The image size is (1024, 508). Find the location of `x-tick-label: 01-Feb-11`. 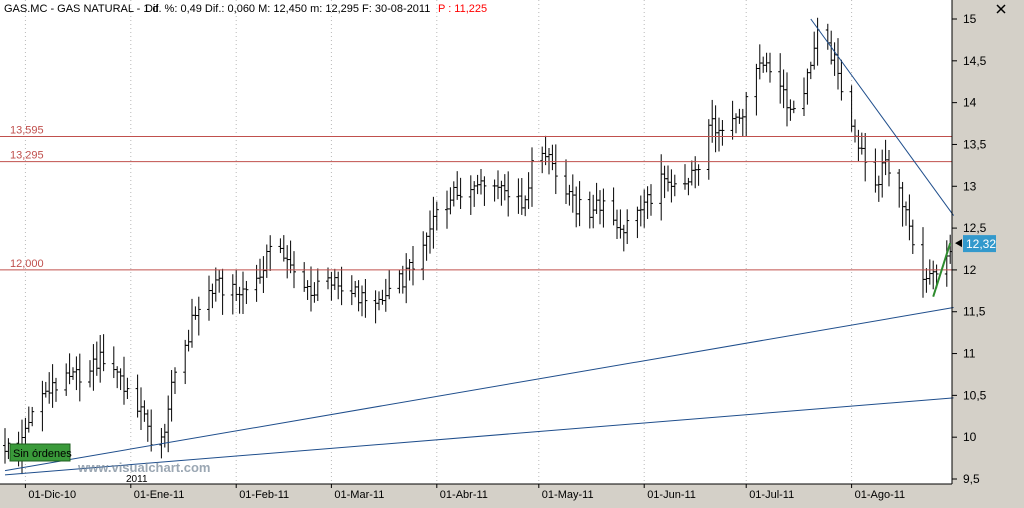

x-tick-label: 01-Feb-11 is located at coordinates (264, 495).